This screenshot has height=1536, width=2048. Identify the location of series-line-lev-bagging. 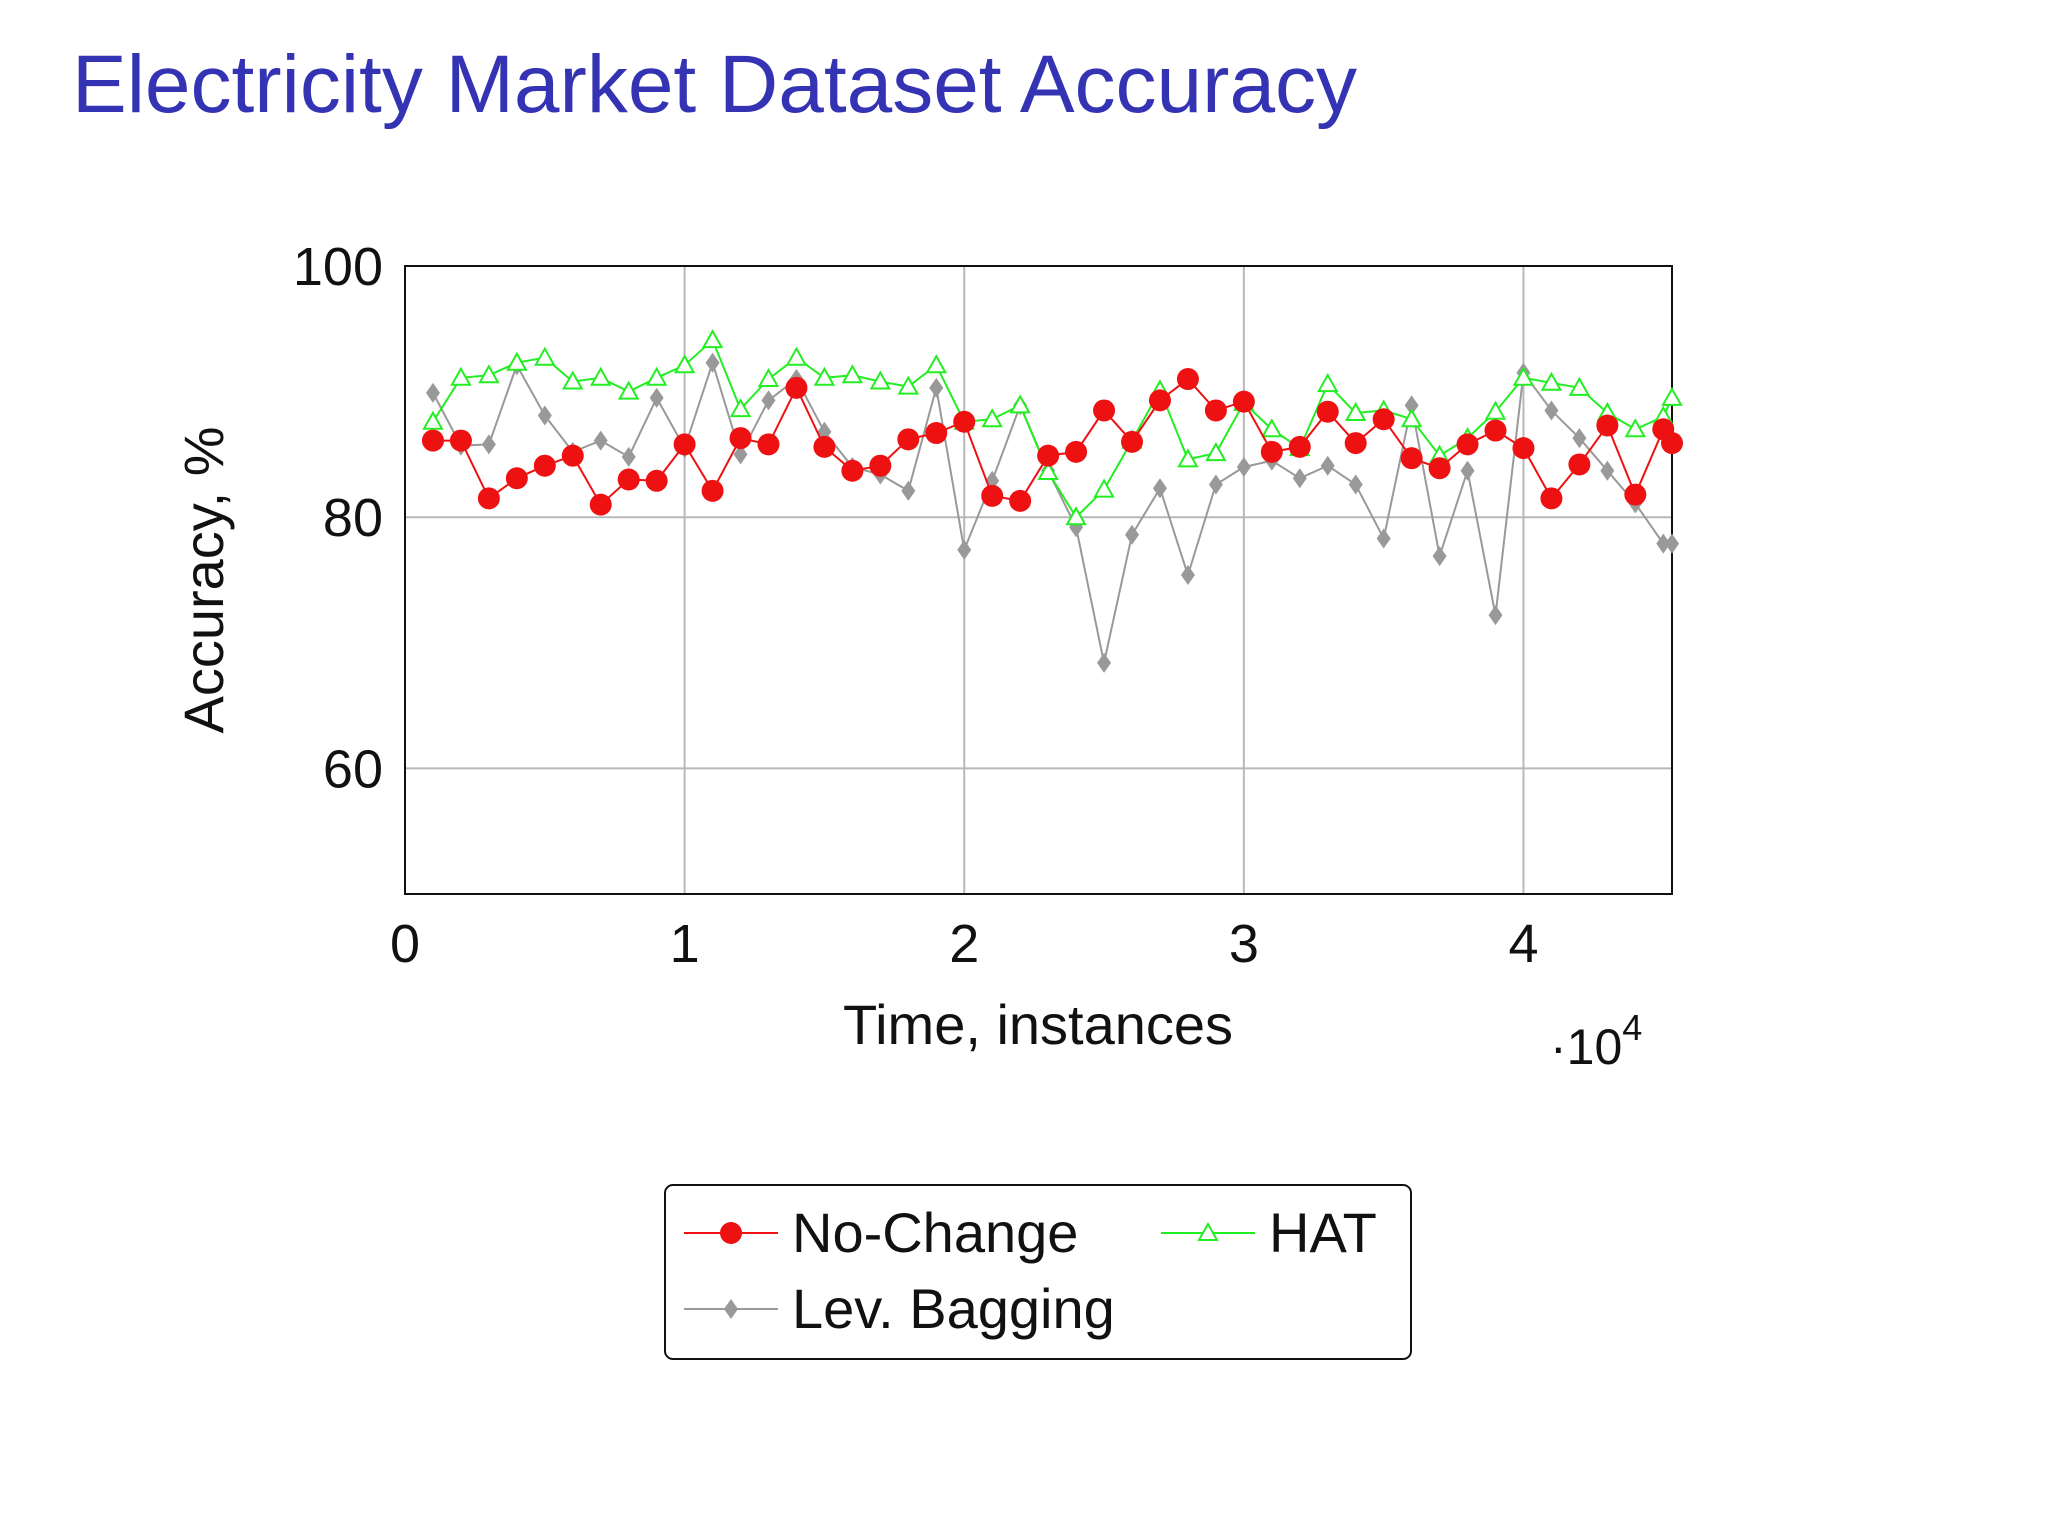
(1052, 511).